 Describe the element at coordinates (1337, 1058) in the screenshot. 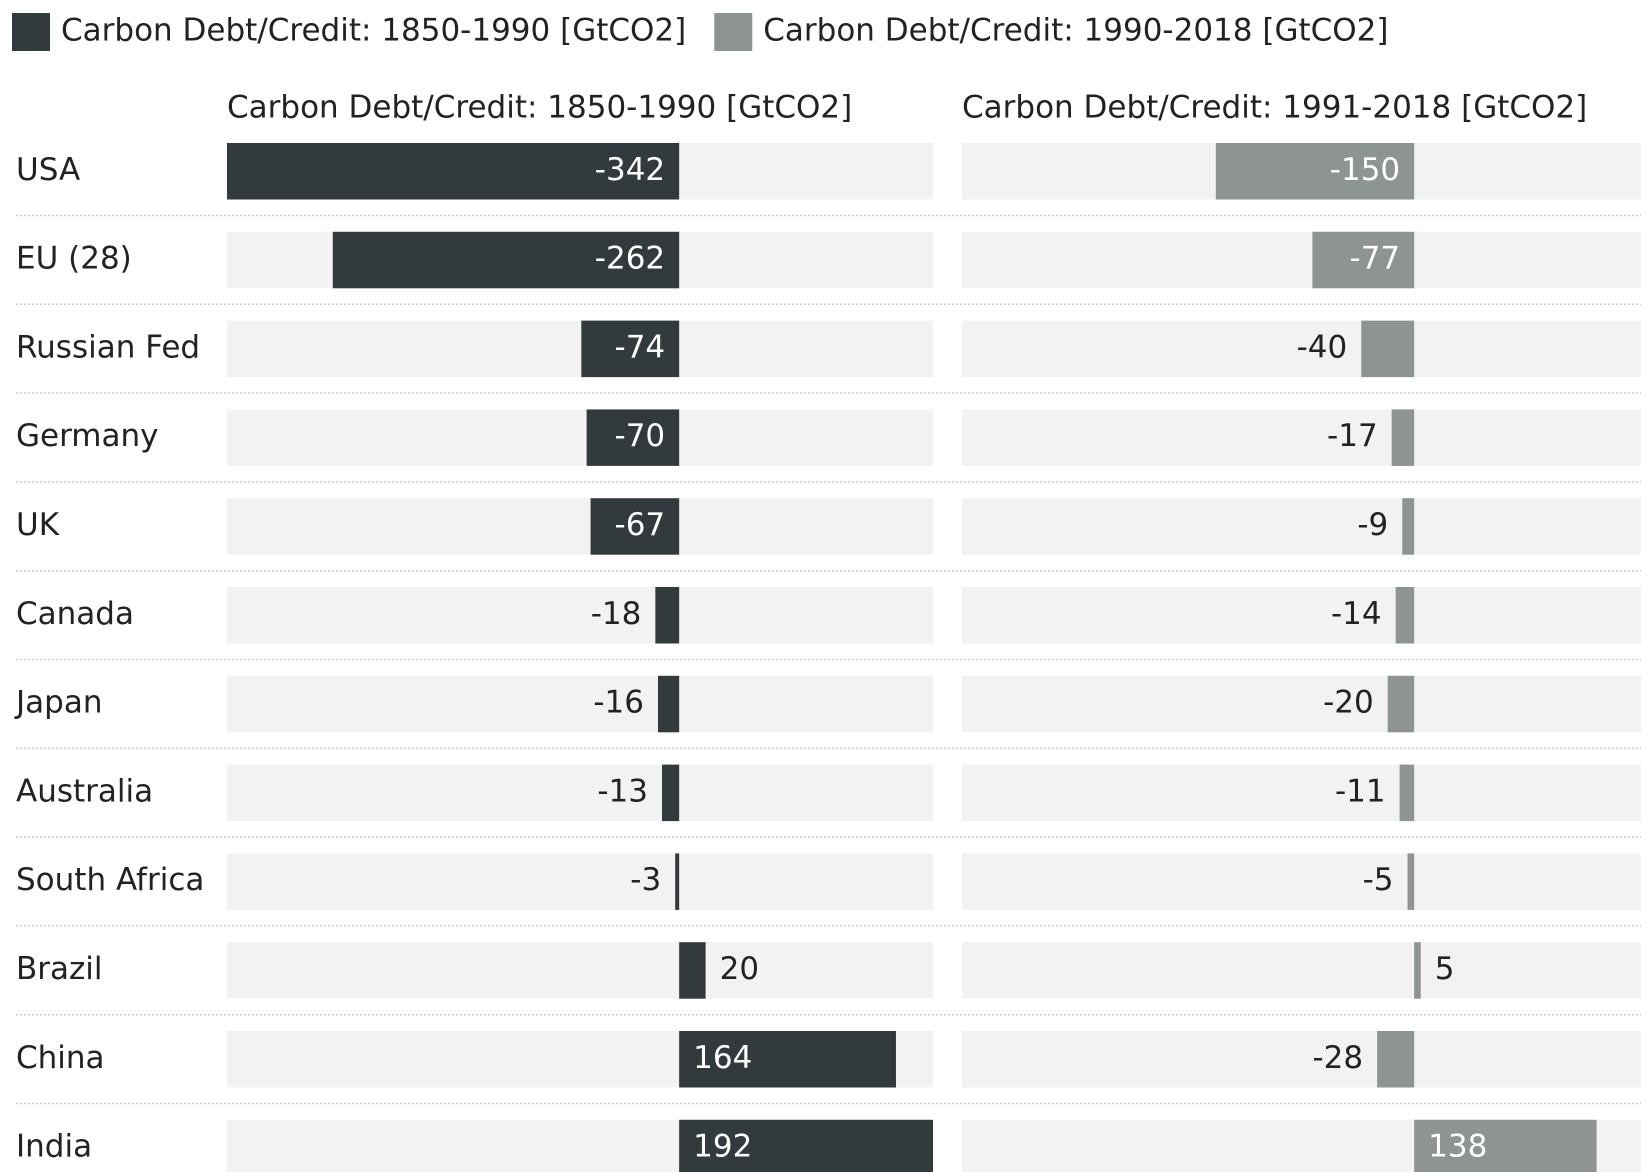

I see `value-label: -28` at that location.